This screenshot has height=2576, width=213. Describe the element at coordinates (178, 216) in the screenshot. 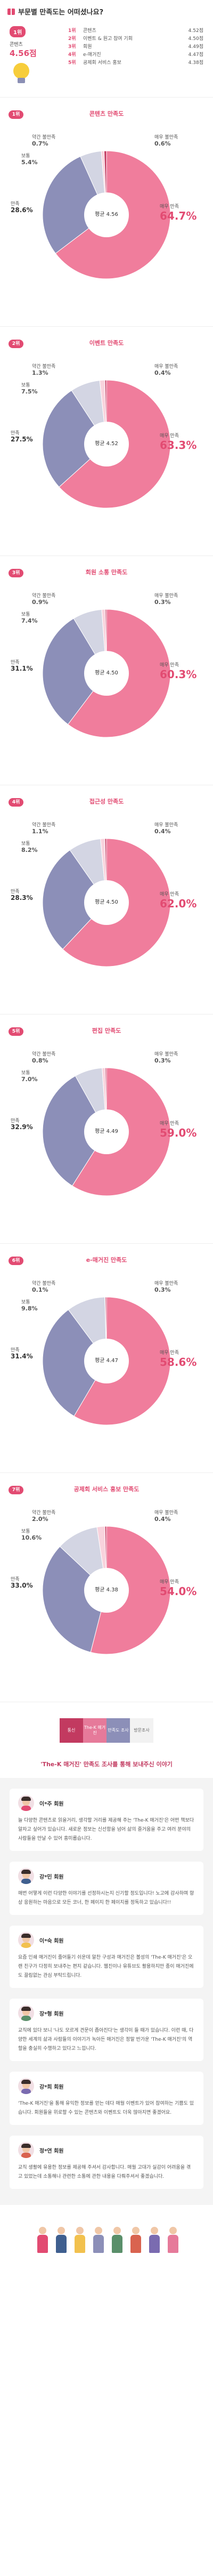

I see `slice-percent: 64.7%` at that location.